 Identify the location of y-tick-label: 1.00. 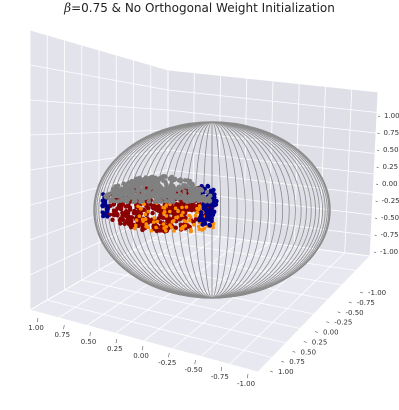
(286, 372).